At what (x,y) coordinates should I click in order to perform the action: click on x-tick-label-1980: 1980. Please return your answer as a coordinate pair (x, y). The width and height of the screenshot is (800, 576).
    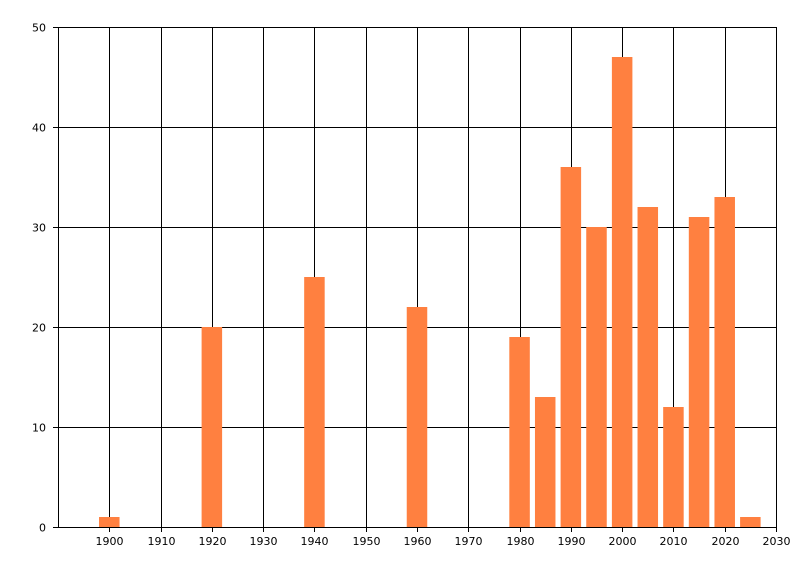
    Looking at the image, I should click on (521, 541).